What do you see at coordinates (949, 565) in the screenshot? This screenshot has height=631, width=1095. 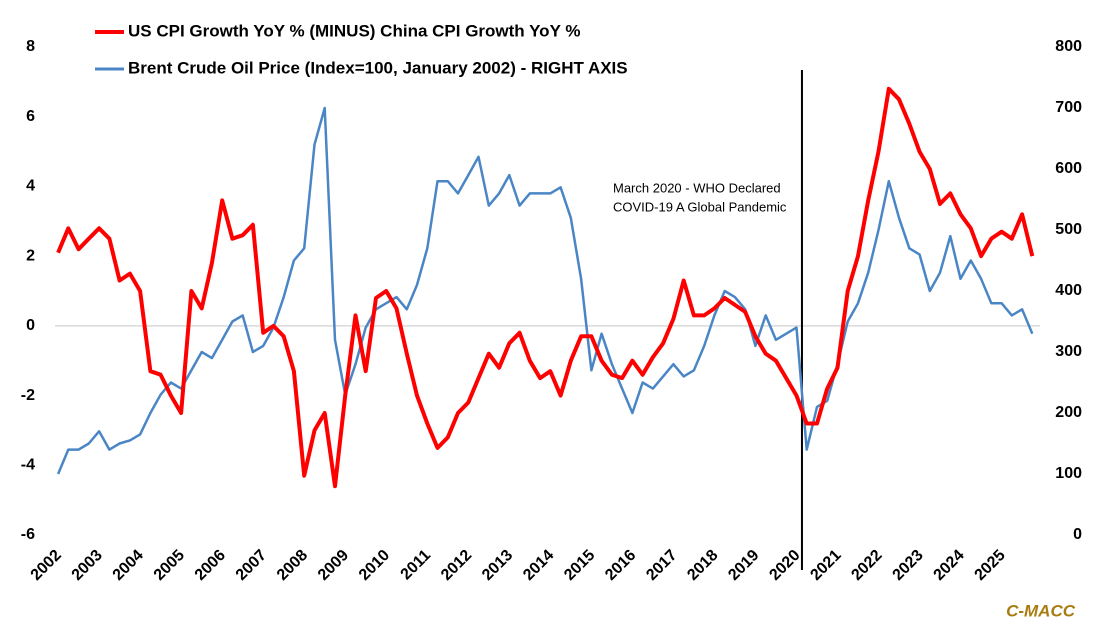 I see `x-tick-label: 2024` at bounding box center [949, 565].